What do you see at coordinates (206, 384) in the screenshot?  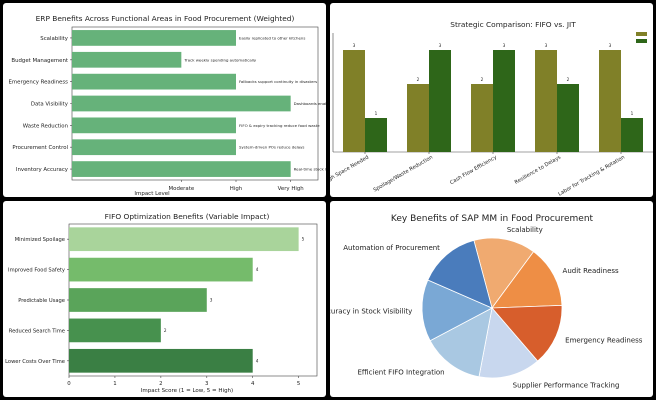 I see `x-tick-label: 3` at bounding box center [206, 384].